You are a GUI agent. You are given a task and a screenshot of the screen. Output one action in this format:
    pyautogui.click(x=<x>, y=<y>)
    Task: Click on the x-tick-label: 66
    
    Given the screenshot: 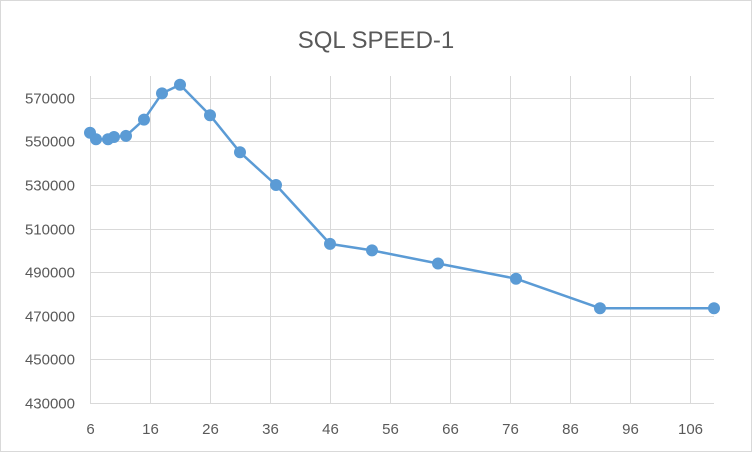 What is the action you would take?
    pyautogui.click(x=450, y=429)
    